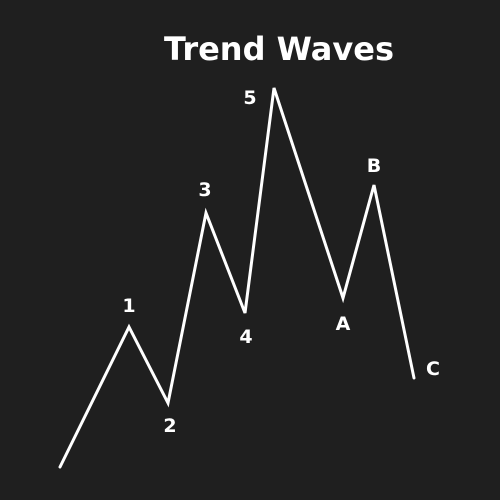 The width and height of the screenshot is (500, 500). What do you see at coordinates (343, 324) in the screenshot?
I see `wave-label-a: A` at bounding box center [343, 324].